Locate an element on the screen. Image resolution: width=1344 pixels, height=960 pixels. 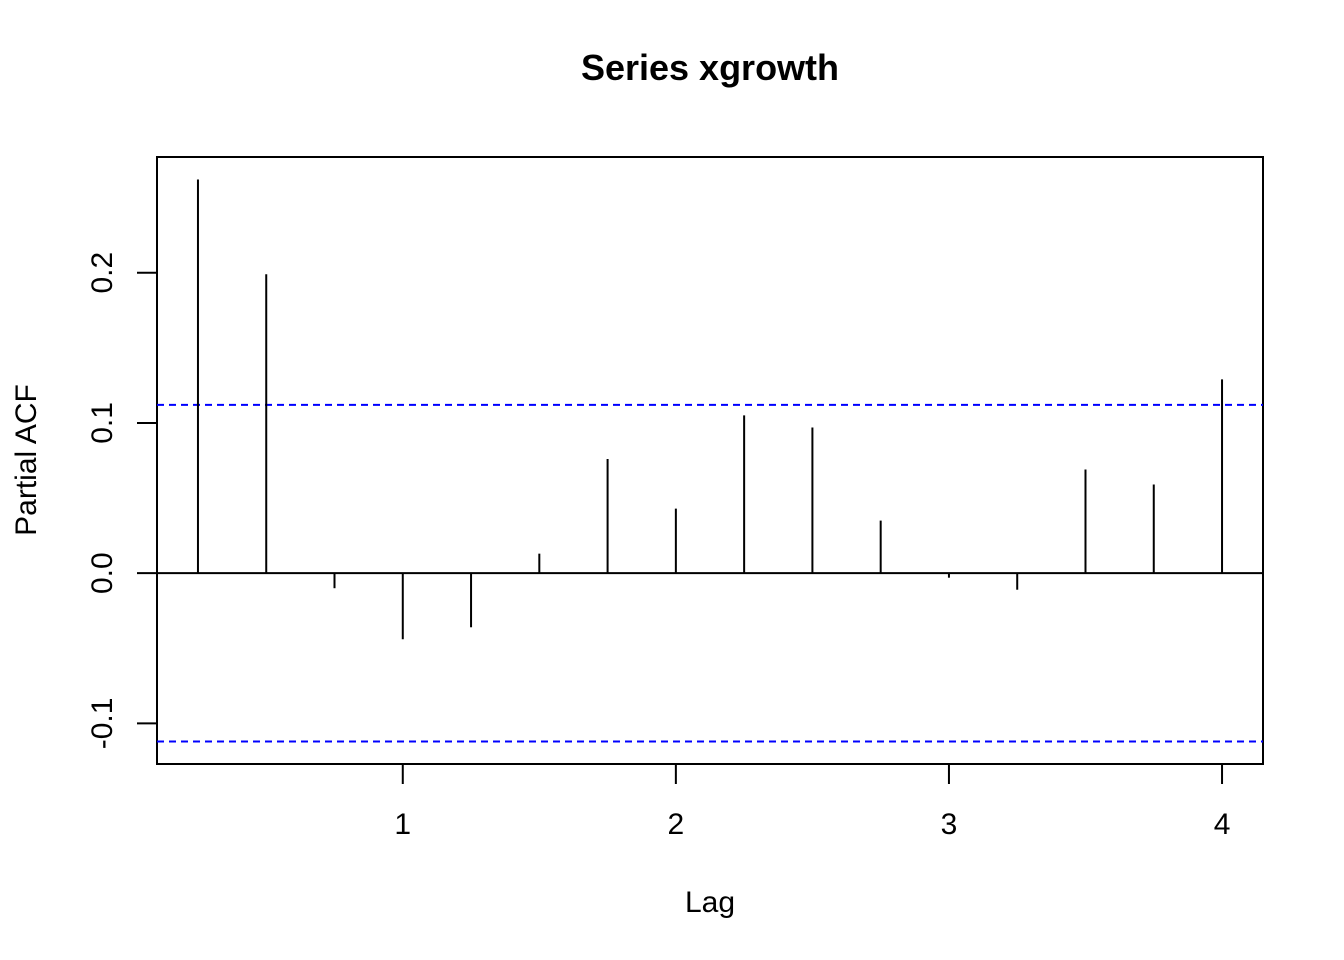
chart-title: Series xgrowth is located at coordinates (710, 67).